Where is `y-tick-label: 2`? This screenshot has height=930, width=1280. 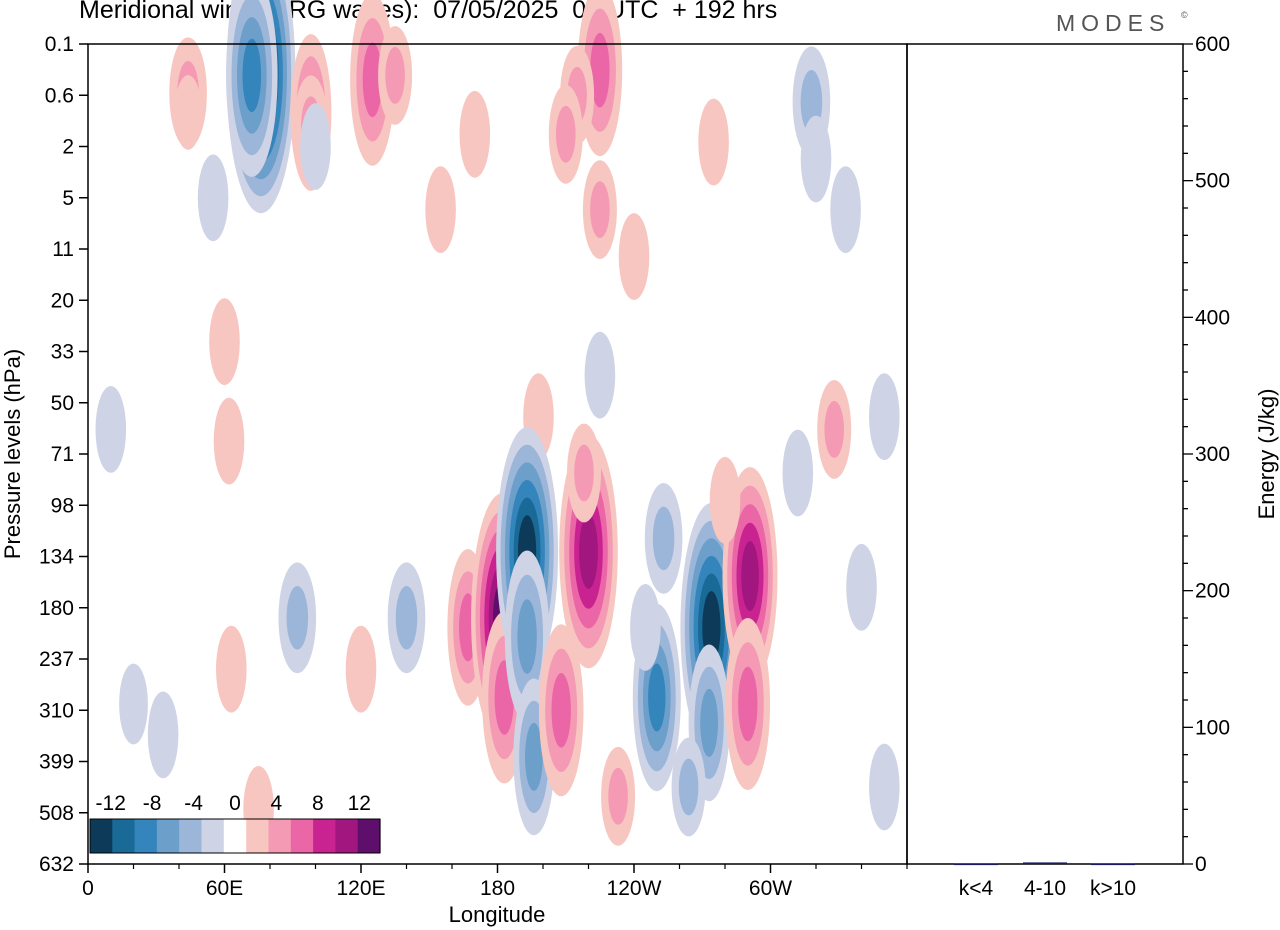
y-tick-label: 2 is located at coordinates (68, 147).